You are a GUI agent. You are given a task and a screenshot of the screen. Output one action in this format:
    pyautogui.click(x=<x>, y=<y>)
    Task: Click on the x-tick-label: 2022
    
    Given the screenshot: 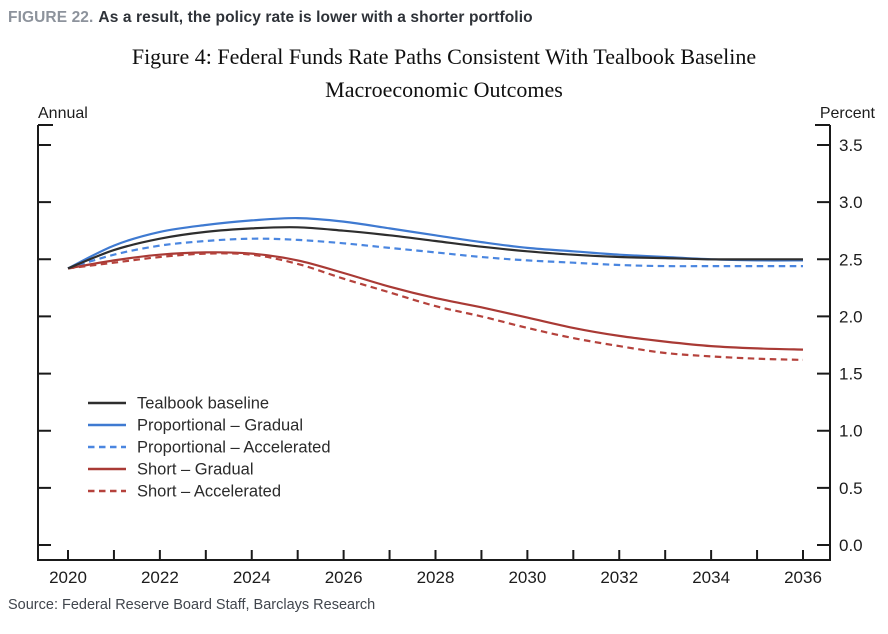 What is the action you would take?
    pyautogui.click(x=160, y=577)
    